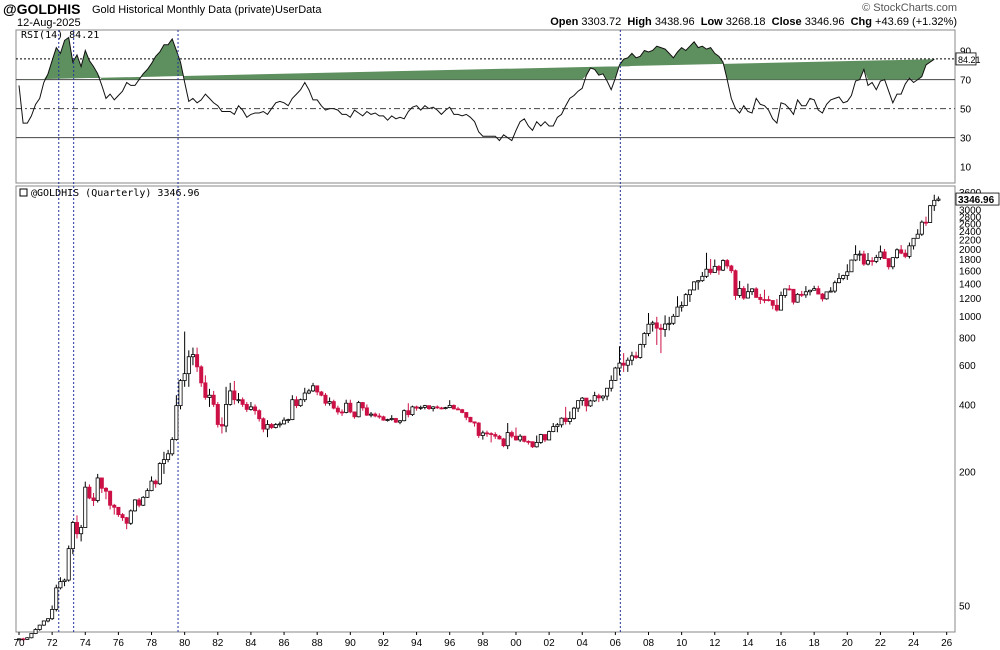 The image size is (1000, 650). Describe the element at coordinates (86, 643) in the screenshot. I see `x-tick-label: 74` at that location.